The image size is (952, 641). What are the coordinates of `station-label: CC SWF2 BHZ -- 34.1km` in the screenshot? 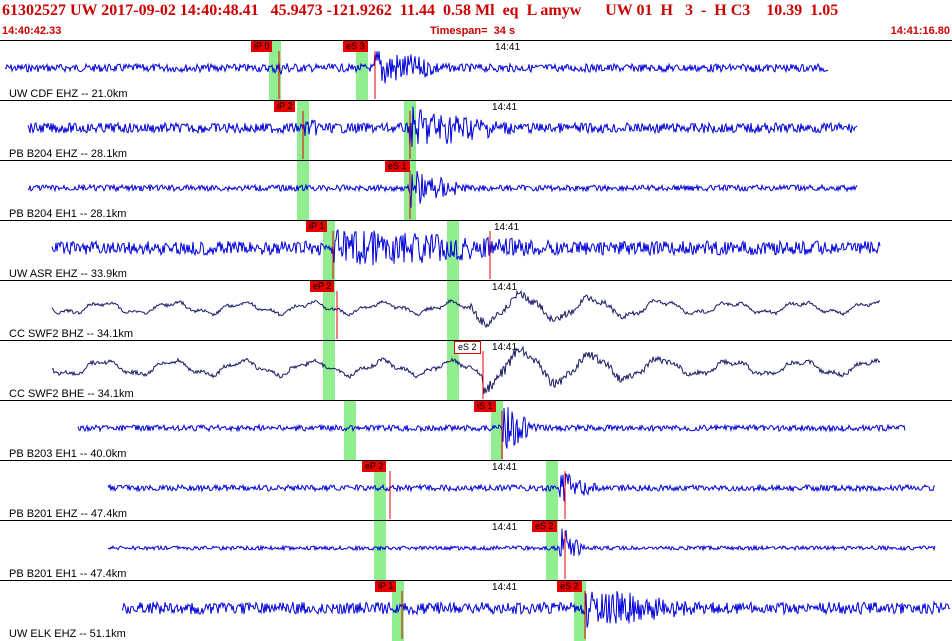 It's located at (71, 334).